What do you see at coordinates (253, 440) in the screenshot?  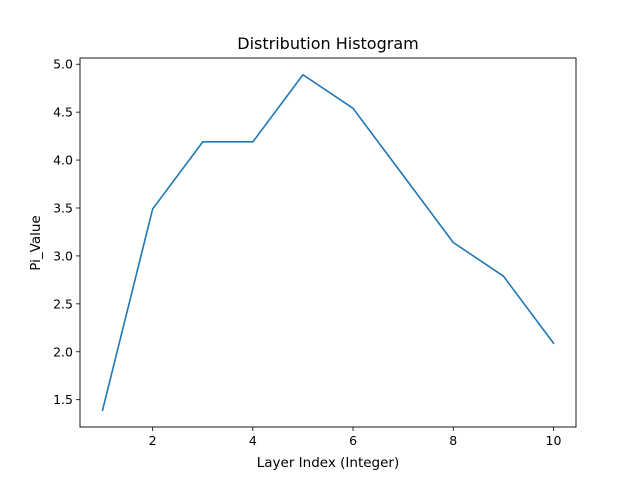 I see `x-tick-label: 4` at bounding box center [253, 440].